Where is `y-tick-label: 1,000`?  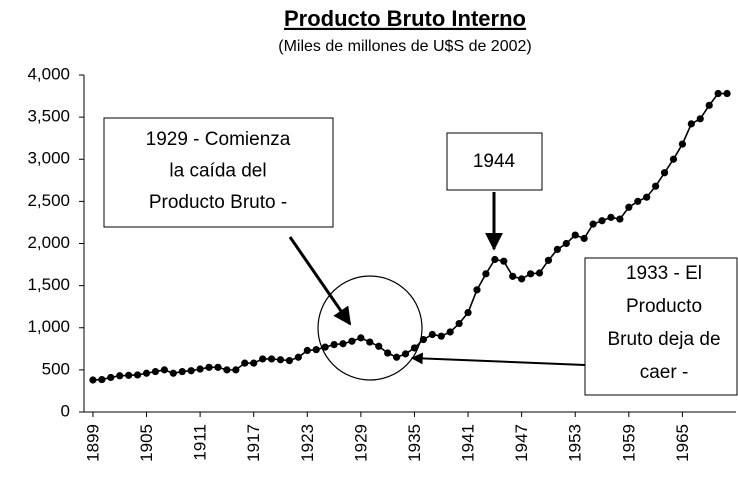
y-tick-label: 1,000 is located at coordinates (48, 326).